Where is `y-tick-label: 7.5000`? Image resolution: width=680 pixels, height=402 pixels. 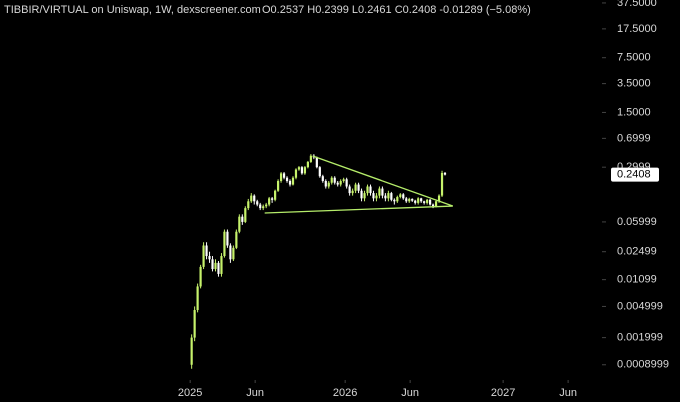
y-tick-label: 7.5000 is located at coordinates (634, 58).